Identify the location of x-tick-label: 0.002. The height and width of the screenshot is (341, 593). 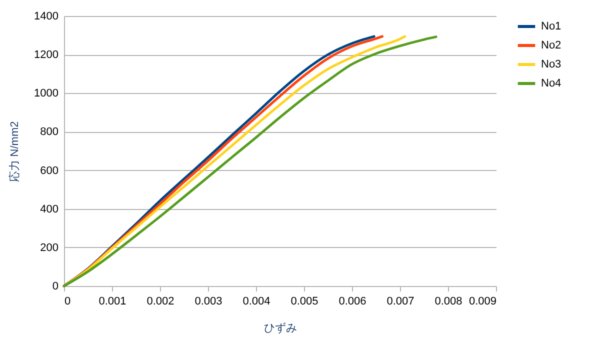
(160, 302).